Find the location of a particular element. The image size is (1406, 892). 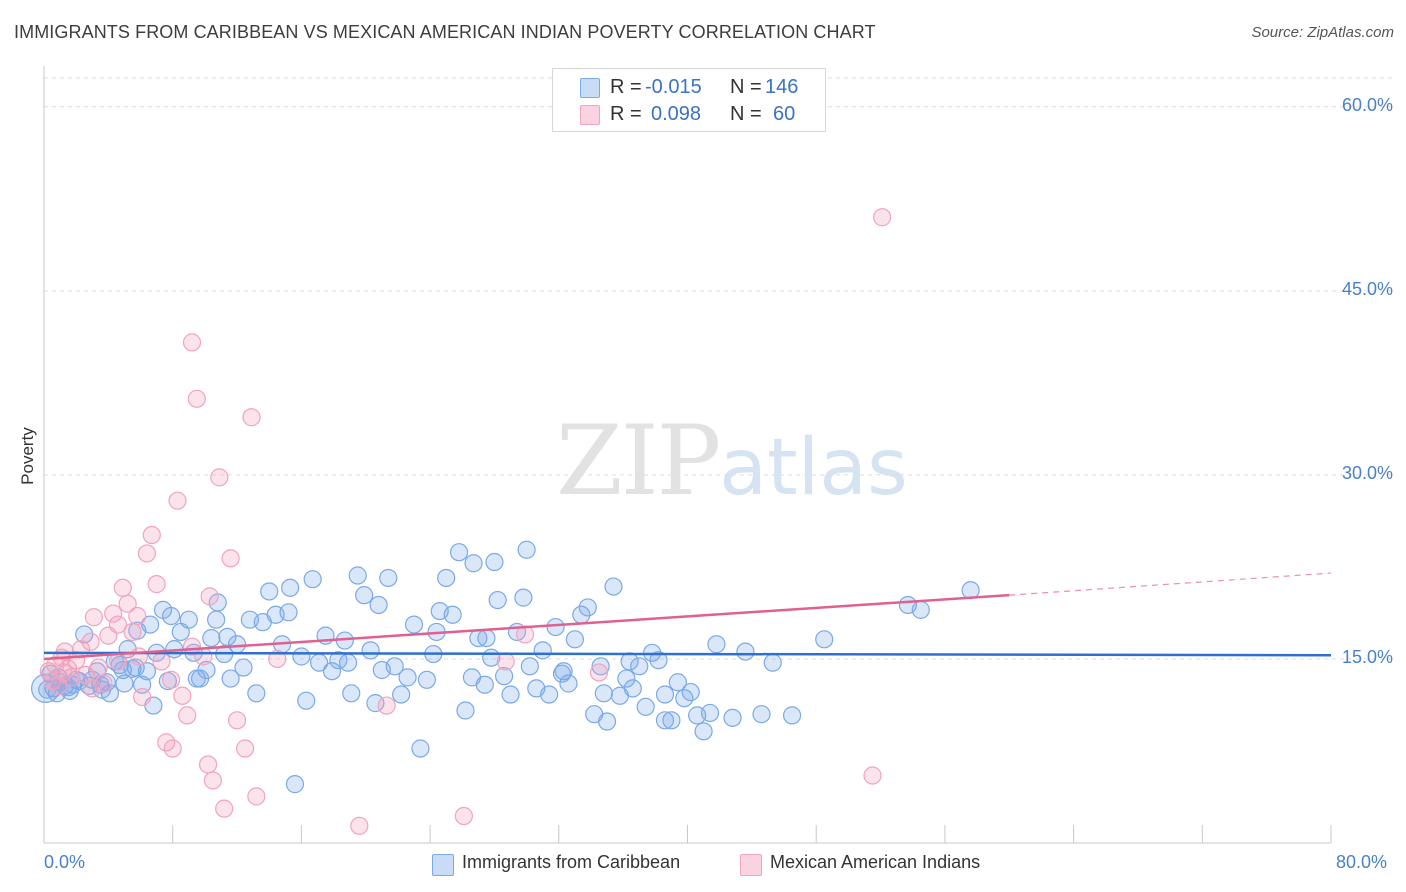

y-tick-label: 45.0% is located at coordinates (1367, 288).